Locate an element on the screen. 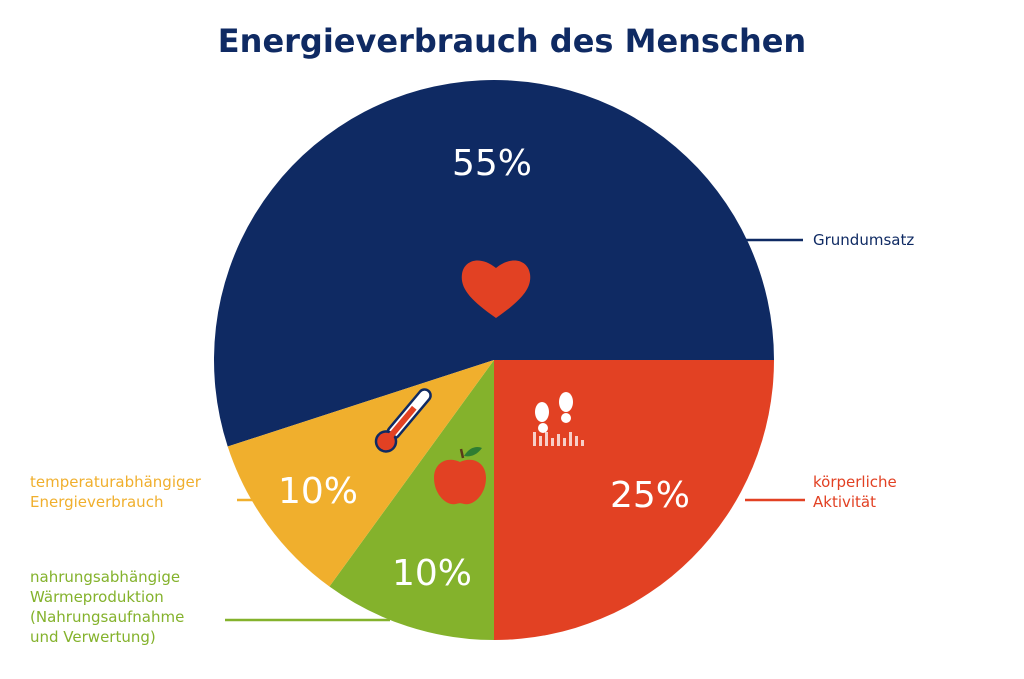 The width and height of the screenshot is (1024, 679). slice-category-label: körperliche Aktivität is located at coordinates (855, 492).